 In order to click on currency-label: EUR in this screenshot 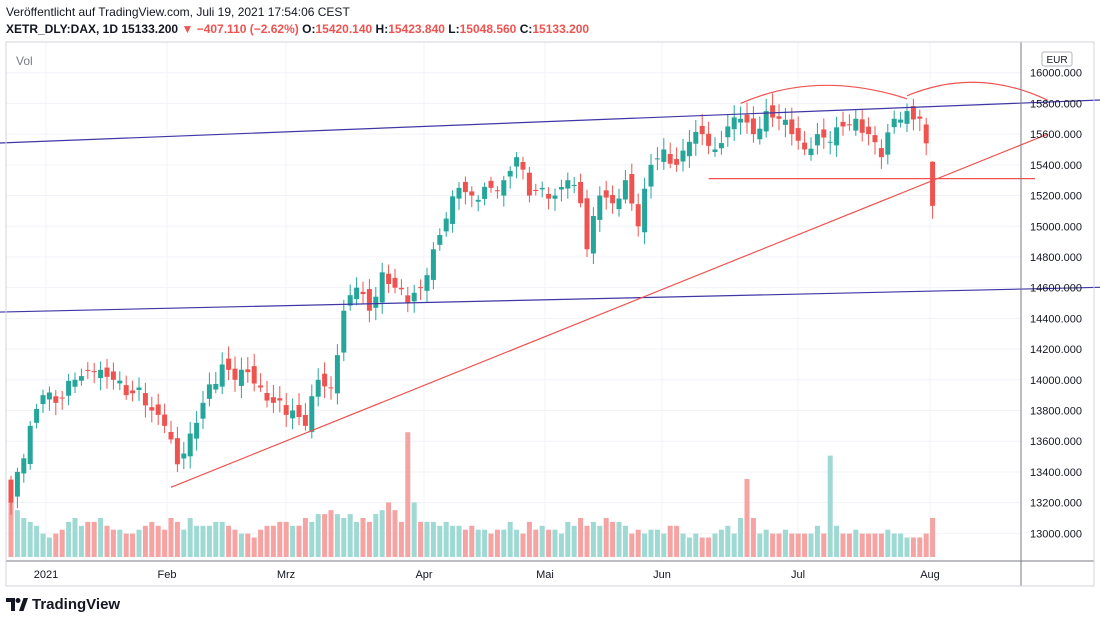, I will do `click(1056, 60)`.